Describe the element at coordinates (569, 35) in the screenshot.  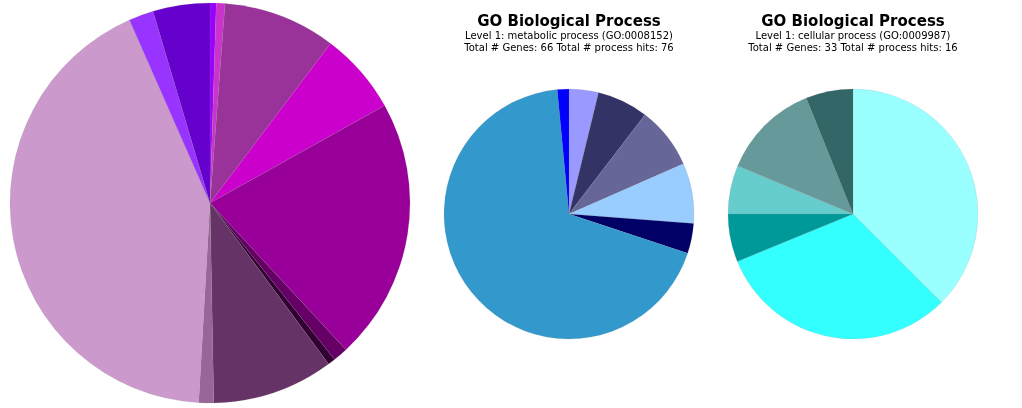
I see `chart-subtitle: Level 1: metabolic process (GO:0008152)` at that location.